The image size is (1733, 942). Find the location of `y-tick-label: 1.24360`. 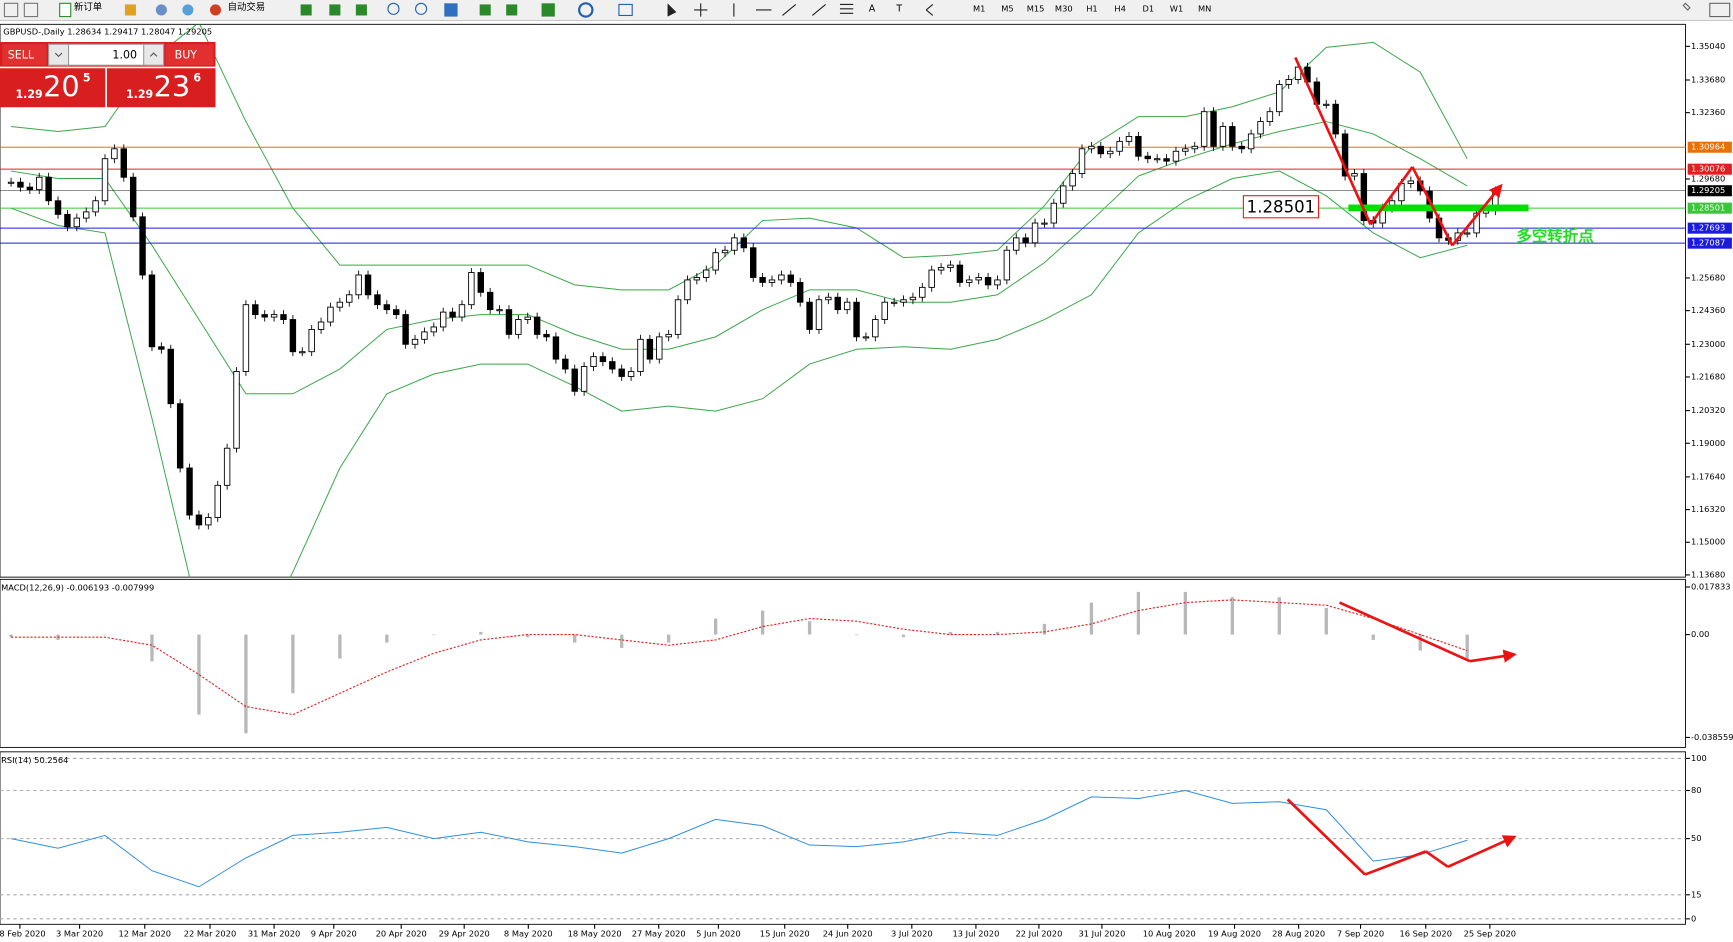

y-tick-label: 1.24360 is located at coordinates (1708, 310).